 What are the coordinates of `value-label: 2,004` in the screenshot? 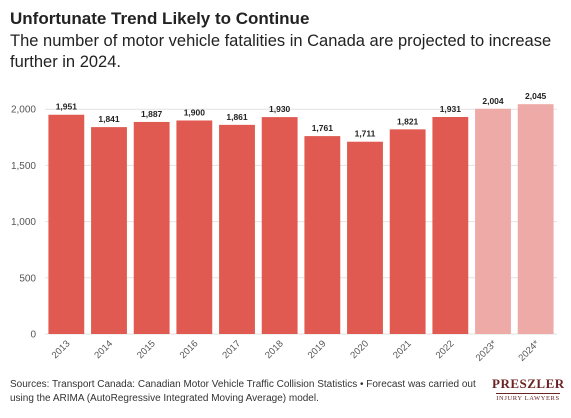 It's located at (493, 101).